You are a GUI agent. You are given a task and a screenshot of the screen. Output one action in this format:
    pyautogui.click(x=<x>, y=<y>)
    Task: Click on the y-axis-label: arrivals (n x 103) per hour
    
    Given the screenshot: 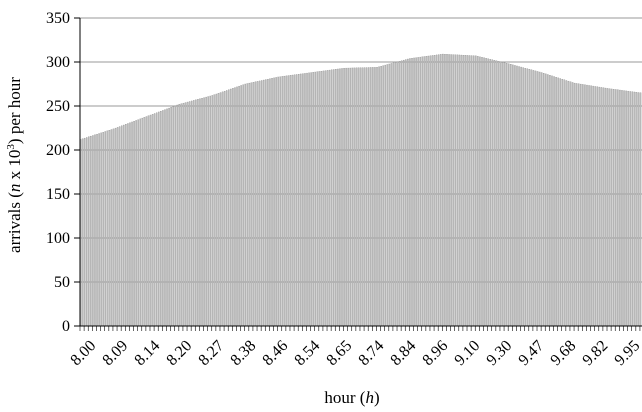 What is the action you would take?
    pyautogui.click(x=14, y=165)
    